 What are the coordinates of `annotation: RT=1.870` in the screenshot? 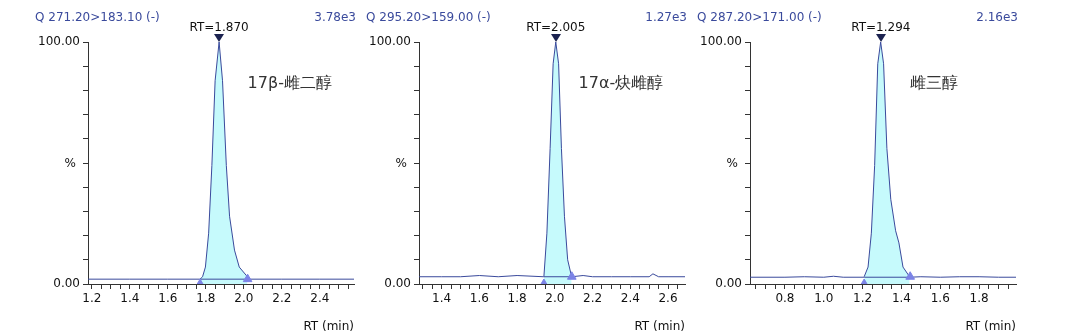 It's located at (219, 27).